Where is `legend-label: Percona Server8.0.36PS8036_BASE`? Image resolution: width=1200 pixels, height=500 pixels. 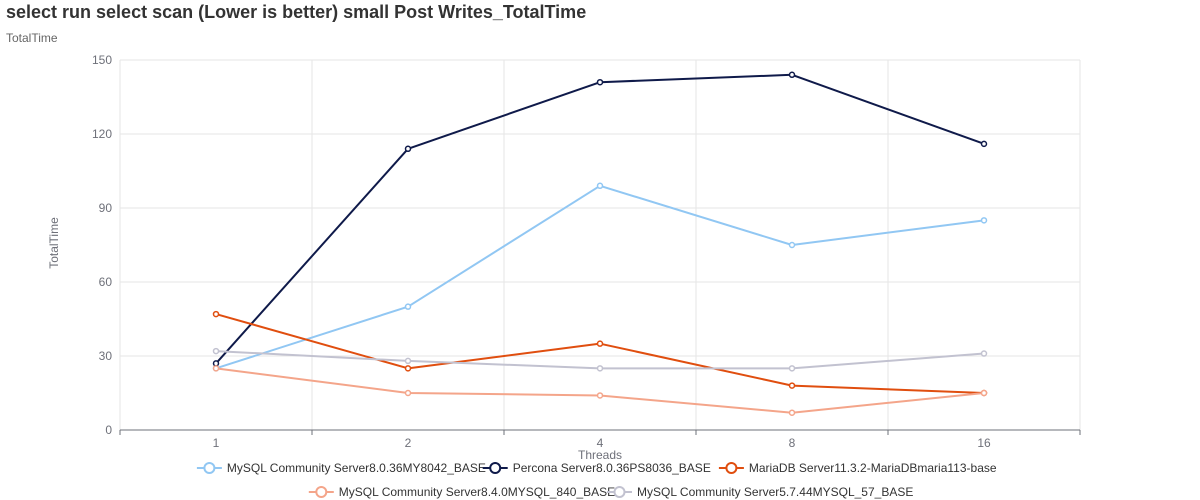 legend-label: Percona Server8.0.36PS8036_BASE is located at coordinates (612, 468).